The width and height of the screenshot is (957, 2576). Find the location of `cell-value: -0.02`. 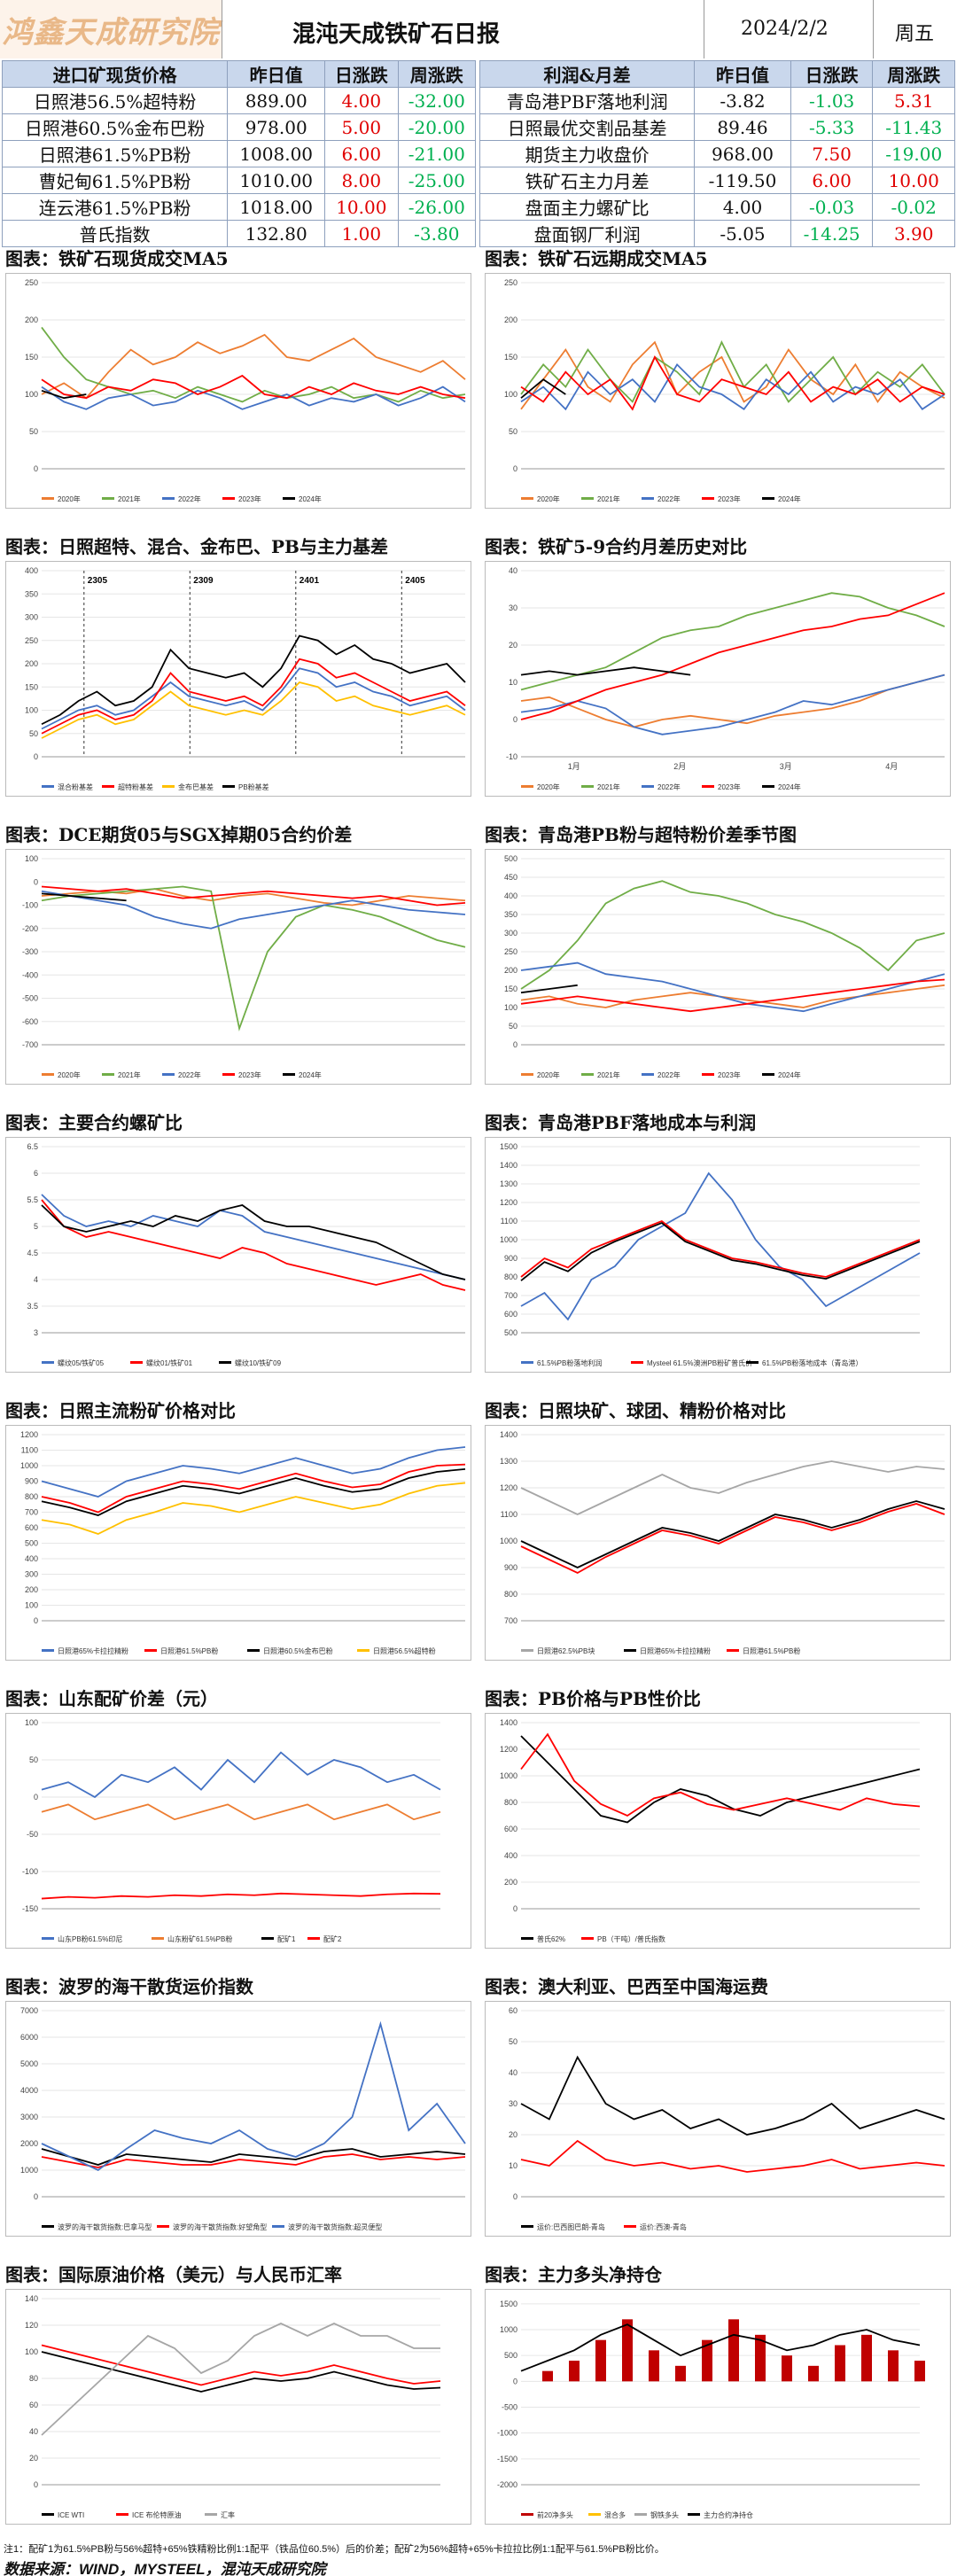

cell-value: -0.02 is located at coordinates (913, 207).